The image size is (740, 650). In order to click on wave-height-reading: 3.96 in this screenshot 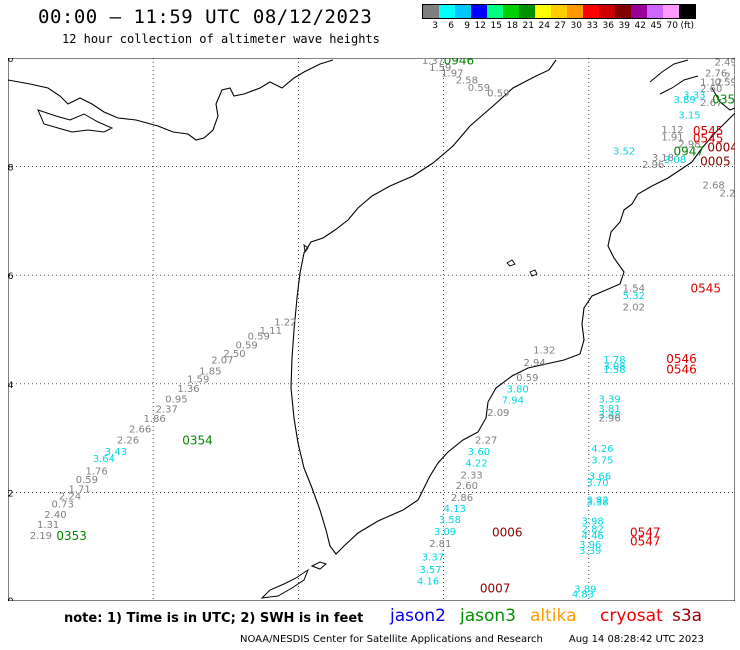, I will do `click(590, 545)`.